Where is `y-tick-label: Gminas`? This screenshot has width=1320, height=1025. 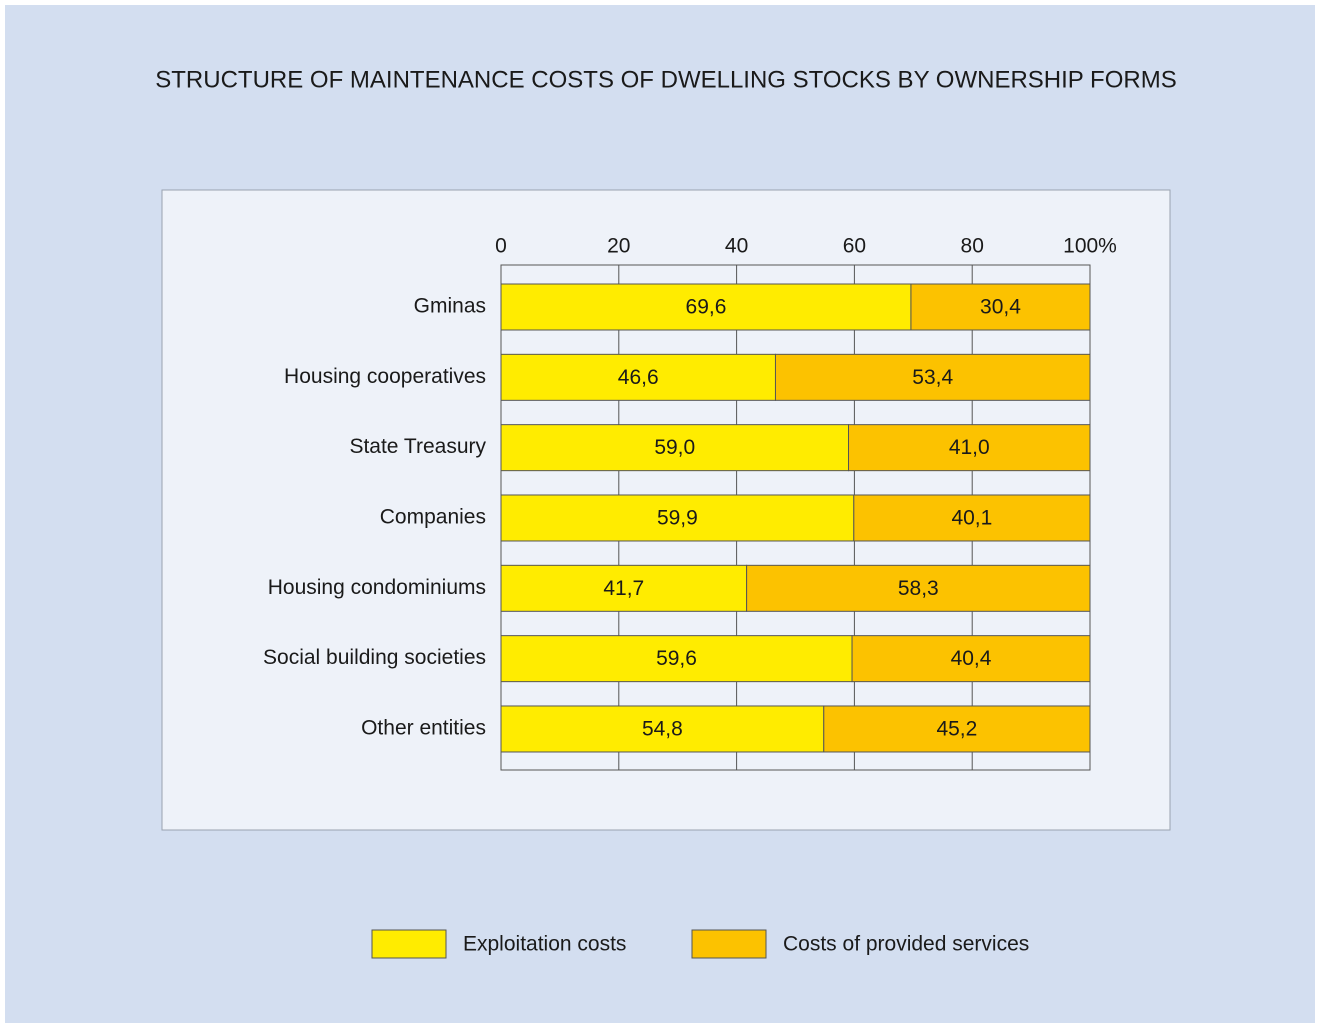 y-tick-label: Gminas is located at coordinates (450, 306).